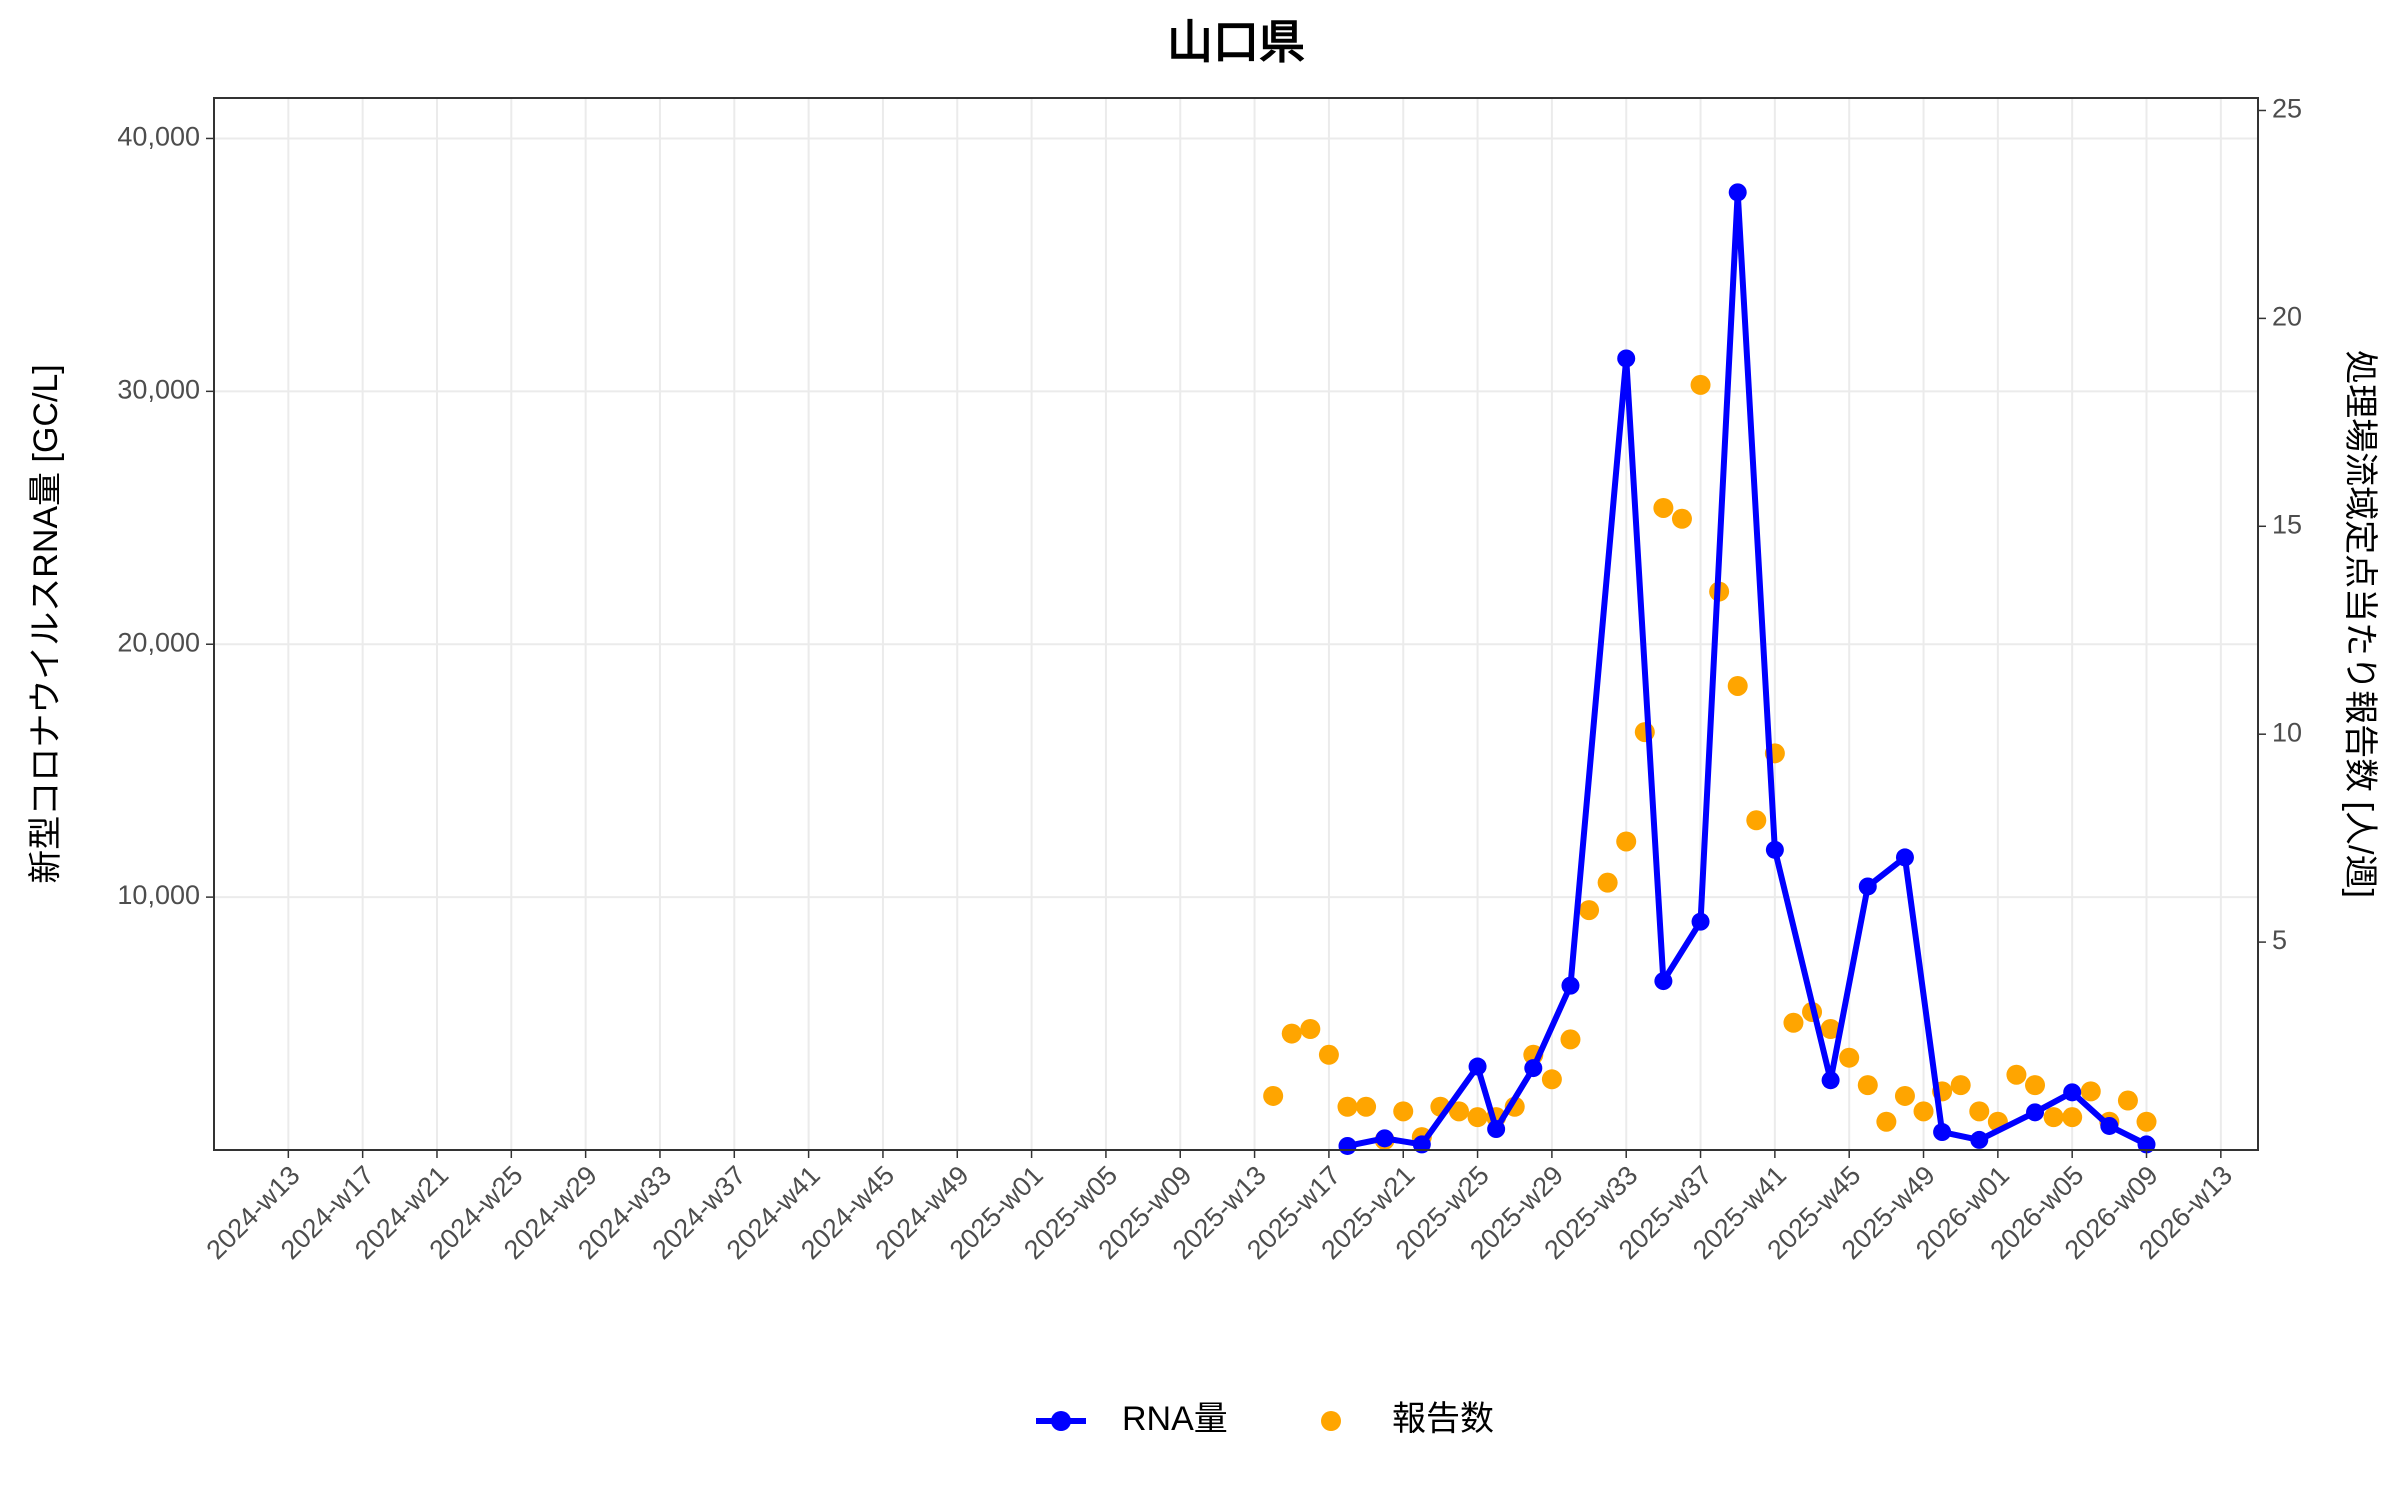 This screenshot has height=1505, width=2400. I want to click on y2-tick-label: 25, so click(2287, 109).